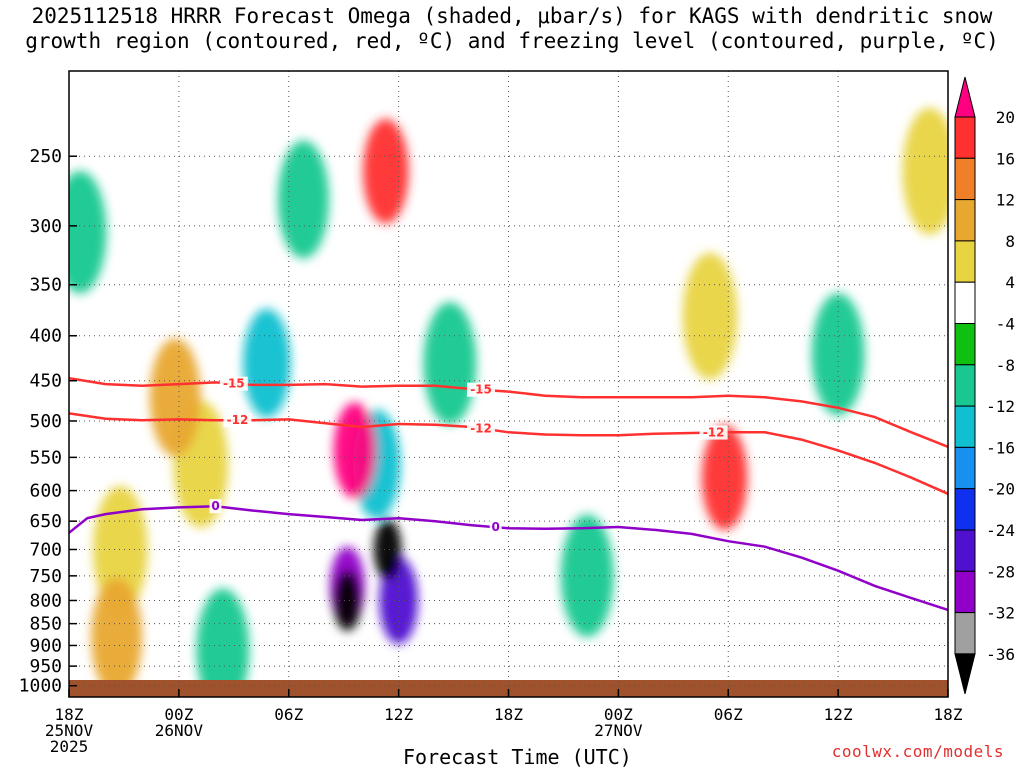  Describe the element at coordinates (45, 491) in the screenshot. I see `y-tick-label: 600` at that location.